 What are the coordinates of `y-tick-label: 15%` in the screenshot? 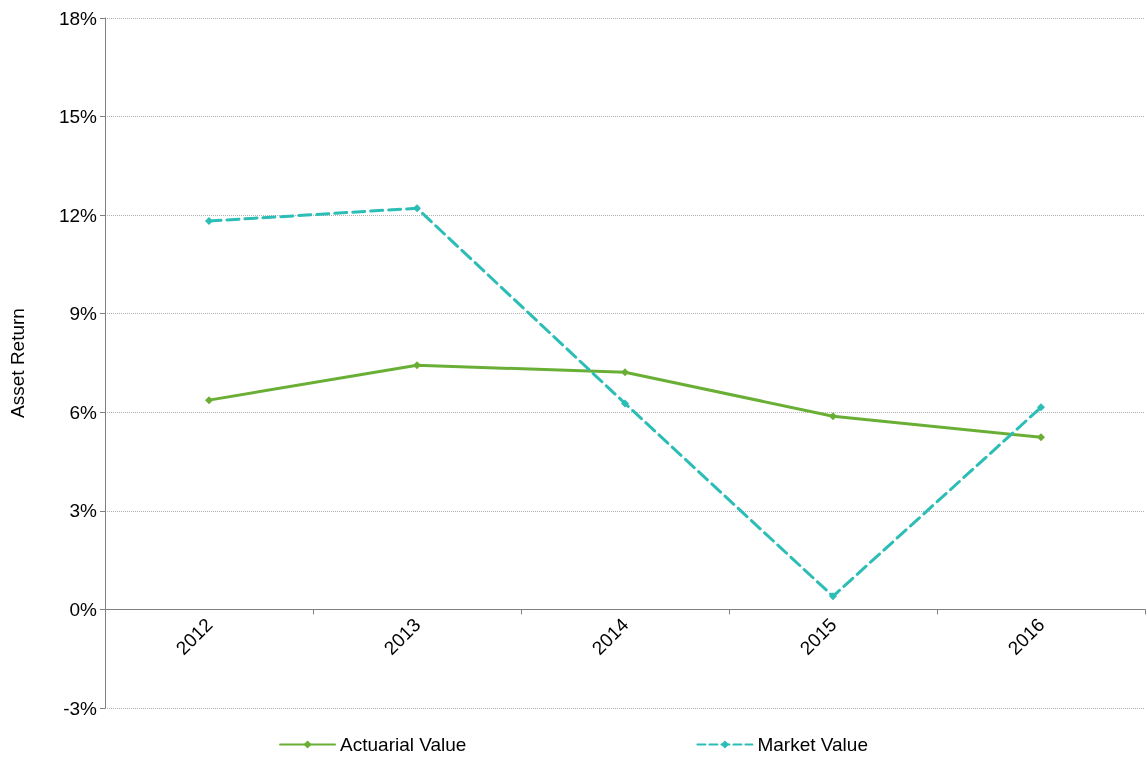 It's located at (78, 117).